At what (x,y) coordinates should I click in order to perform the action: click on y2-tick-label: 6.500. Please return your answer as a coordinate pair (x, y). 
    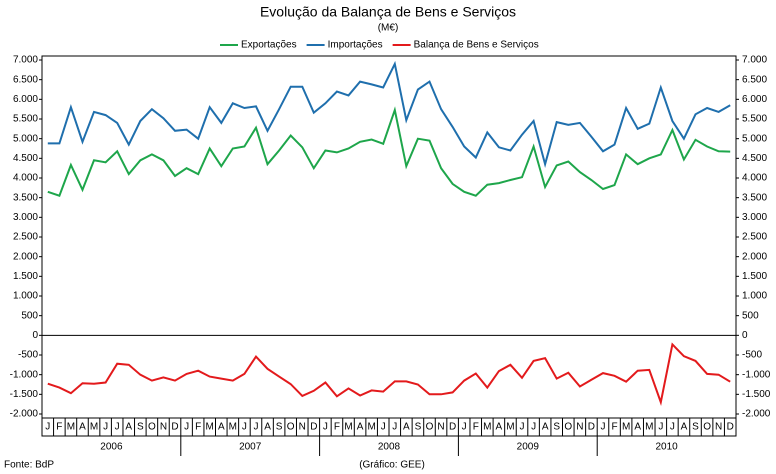
    Looking at the image, I should click on (754, 79).